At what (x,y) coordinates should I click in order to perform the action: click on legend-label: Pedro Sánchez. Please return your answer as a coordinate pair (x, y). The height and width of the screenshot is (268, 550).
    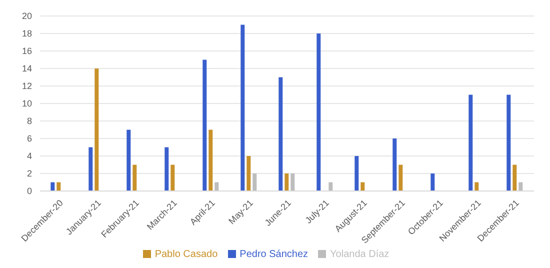
    Looking at the image, I should click on (274, 254).